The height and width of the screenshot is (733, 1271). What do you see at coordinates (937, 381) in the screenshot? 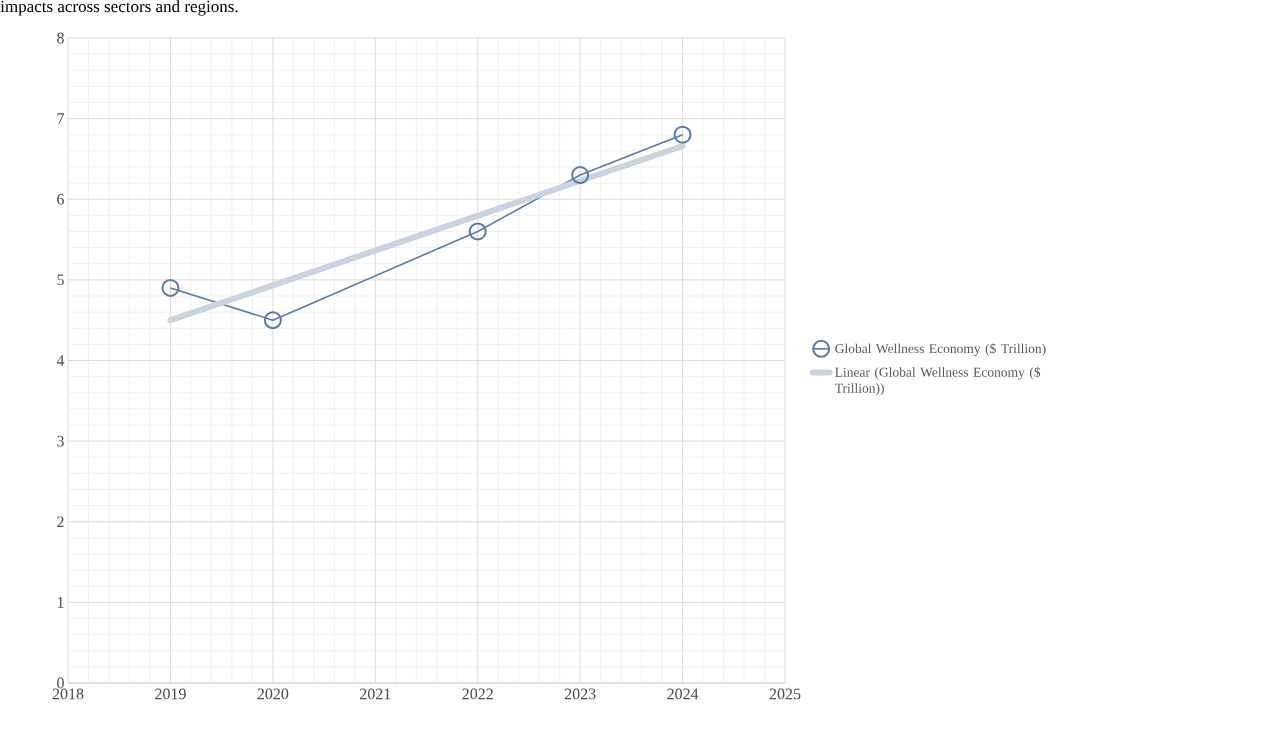
I see `legend-label: Linear (Global Wellness Economy ($ Trillion))` at bounding box center [937, 381].